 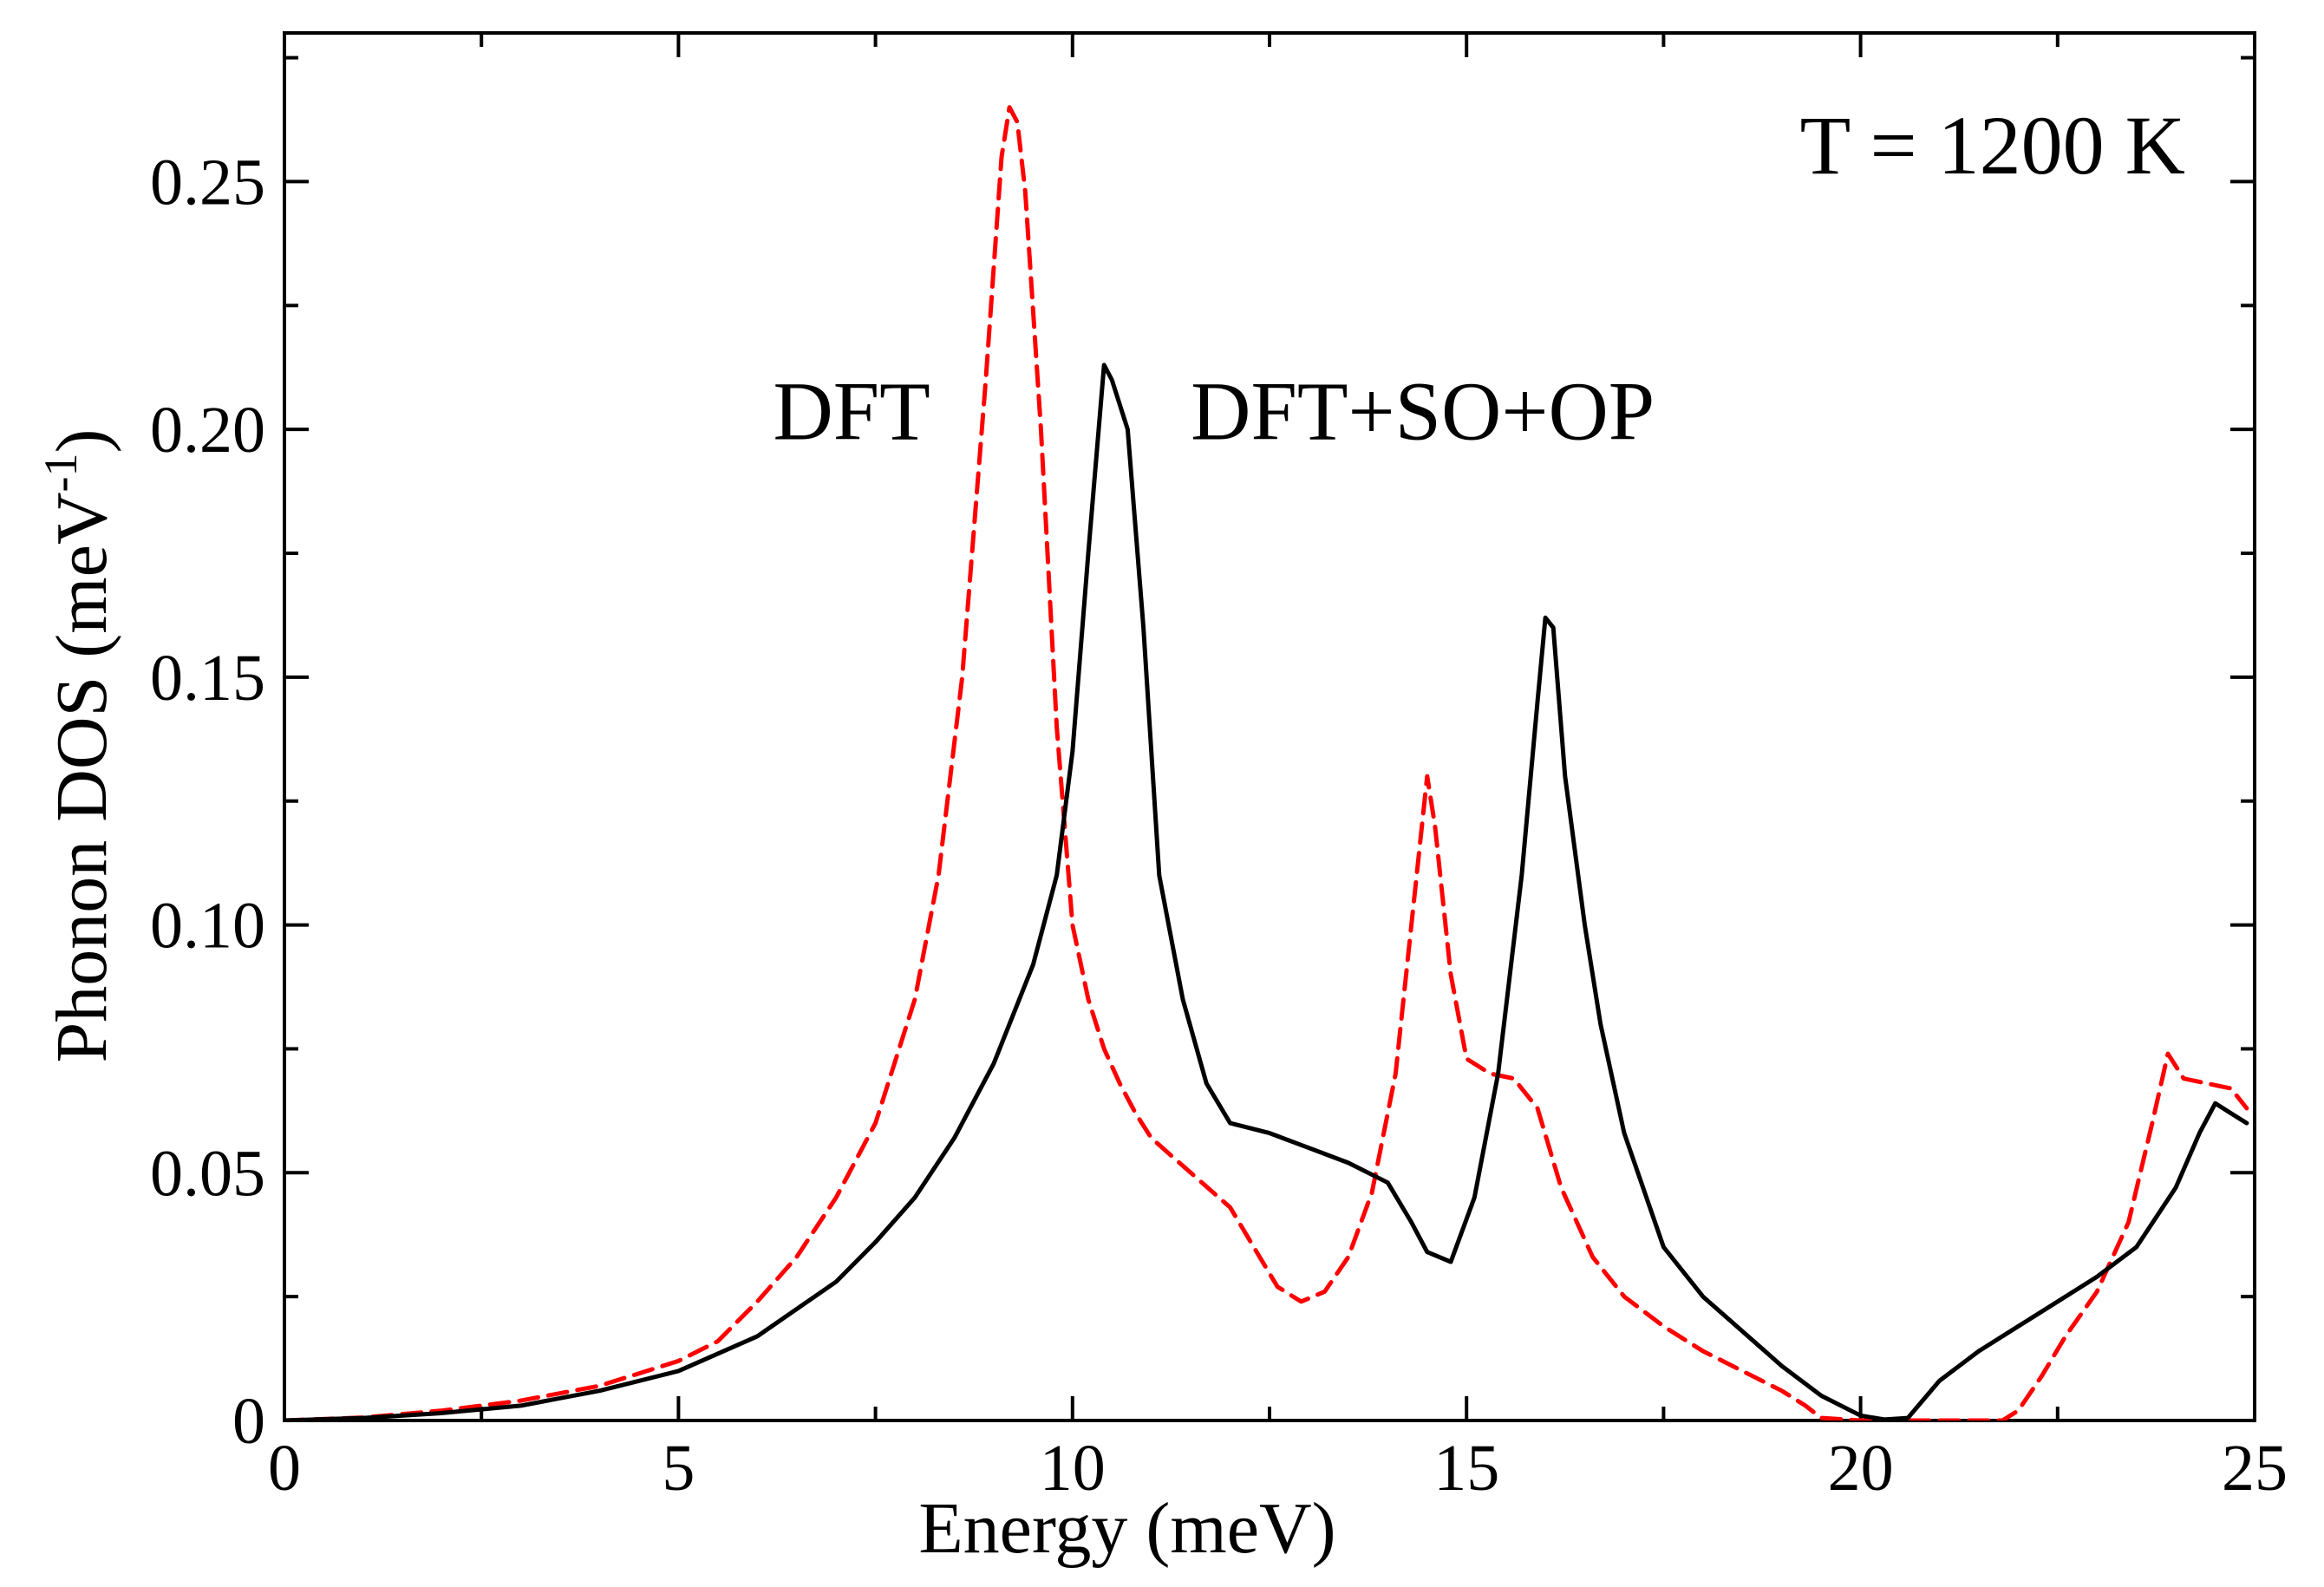 What do you see at coordinates (61, 472) in the screenshot?
I see `y-axis-title-sup: -1` at bounding box center [61, 472].